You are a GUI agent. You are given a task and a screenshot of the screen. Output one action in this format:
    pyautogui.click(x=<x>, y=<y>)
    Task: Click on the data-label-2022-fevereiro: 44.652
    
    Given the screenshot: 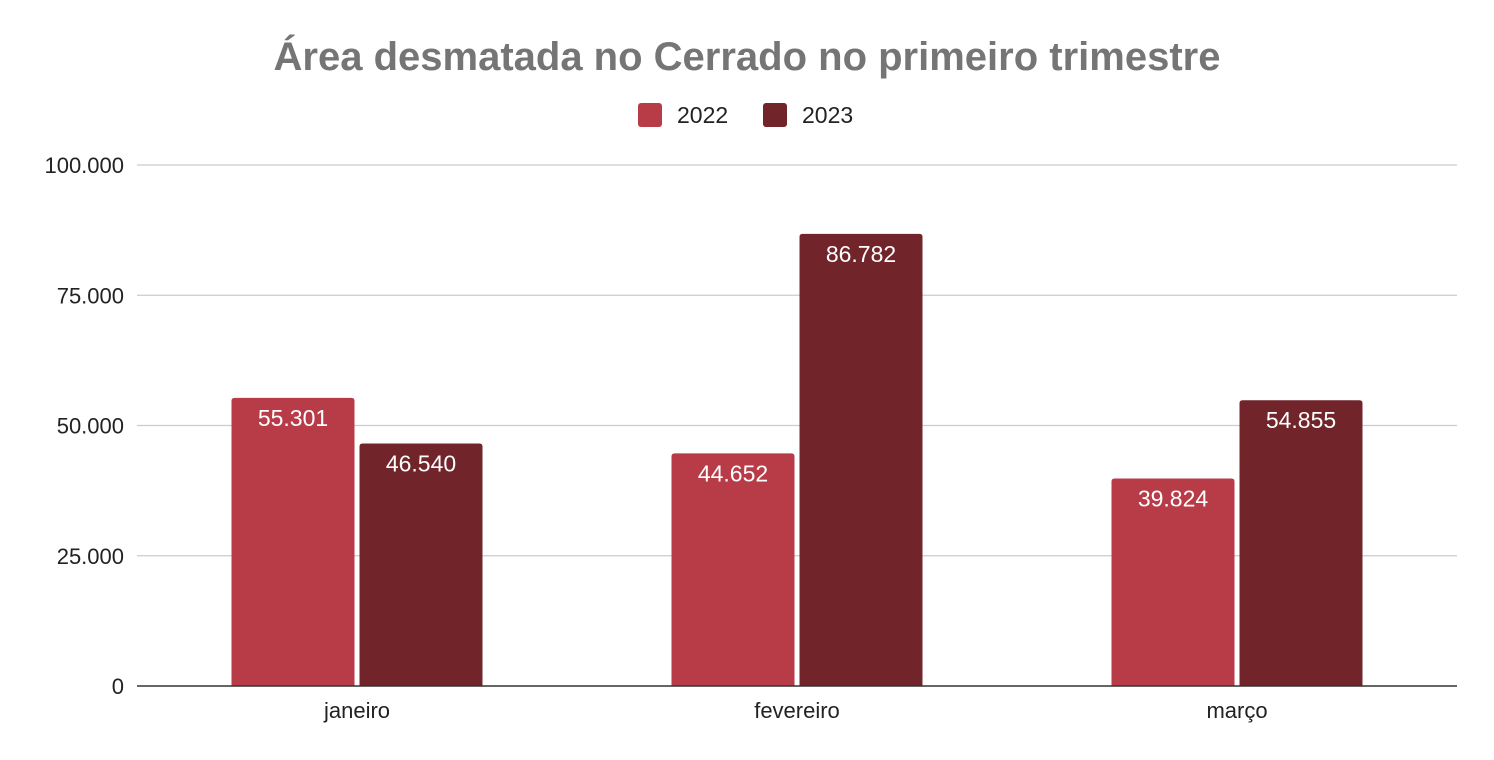 What is the action you would take?
    pyautogui.click(x=733, y=473)
    